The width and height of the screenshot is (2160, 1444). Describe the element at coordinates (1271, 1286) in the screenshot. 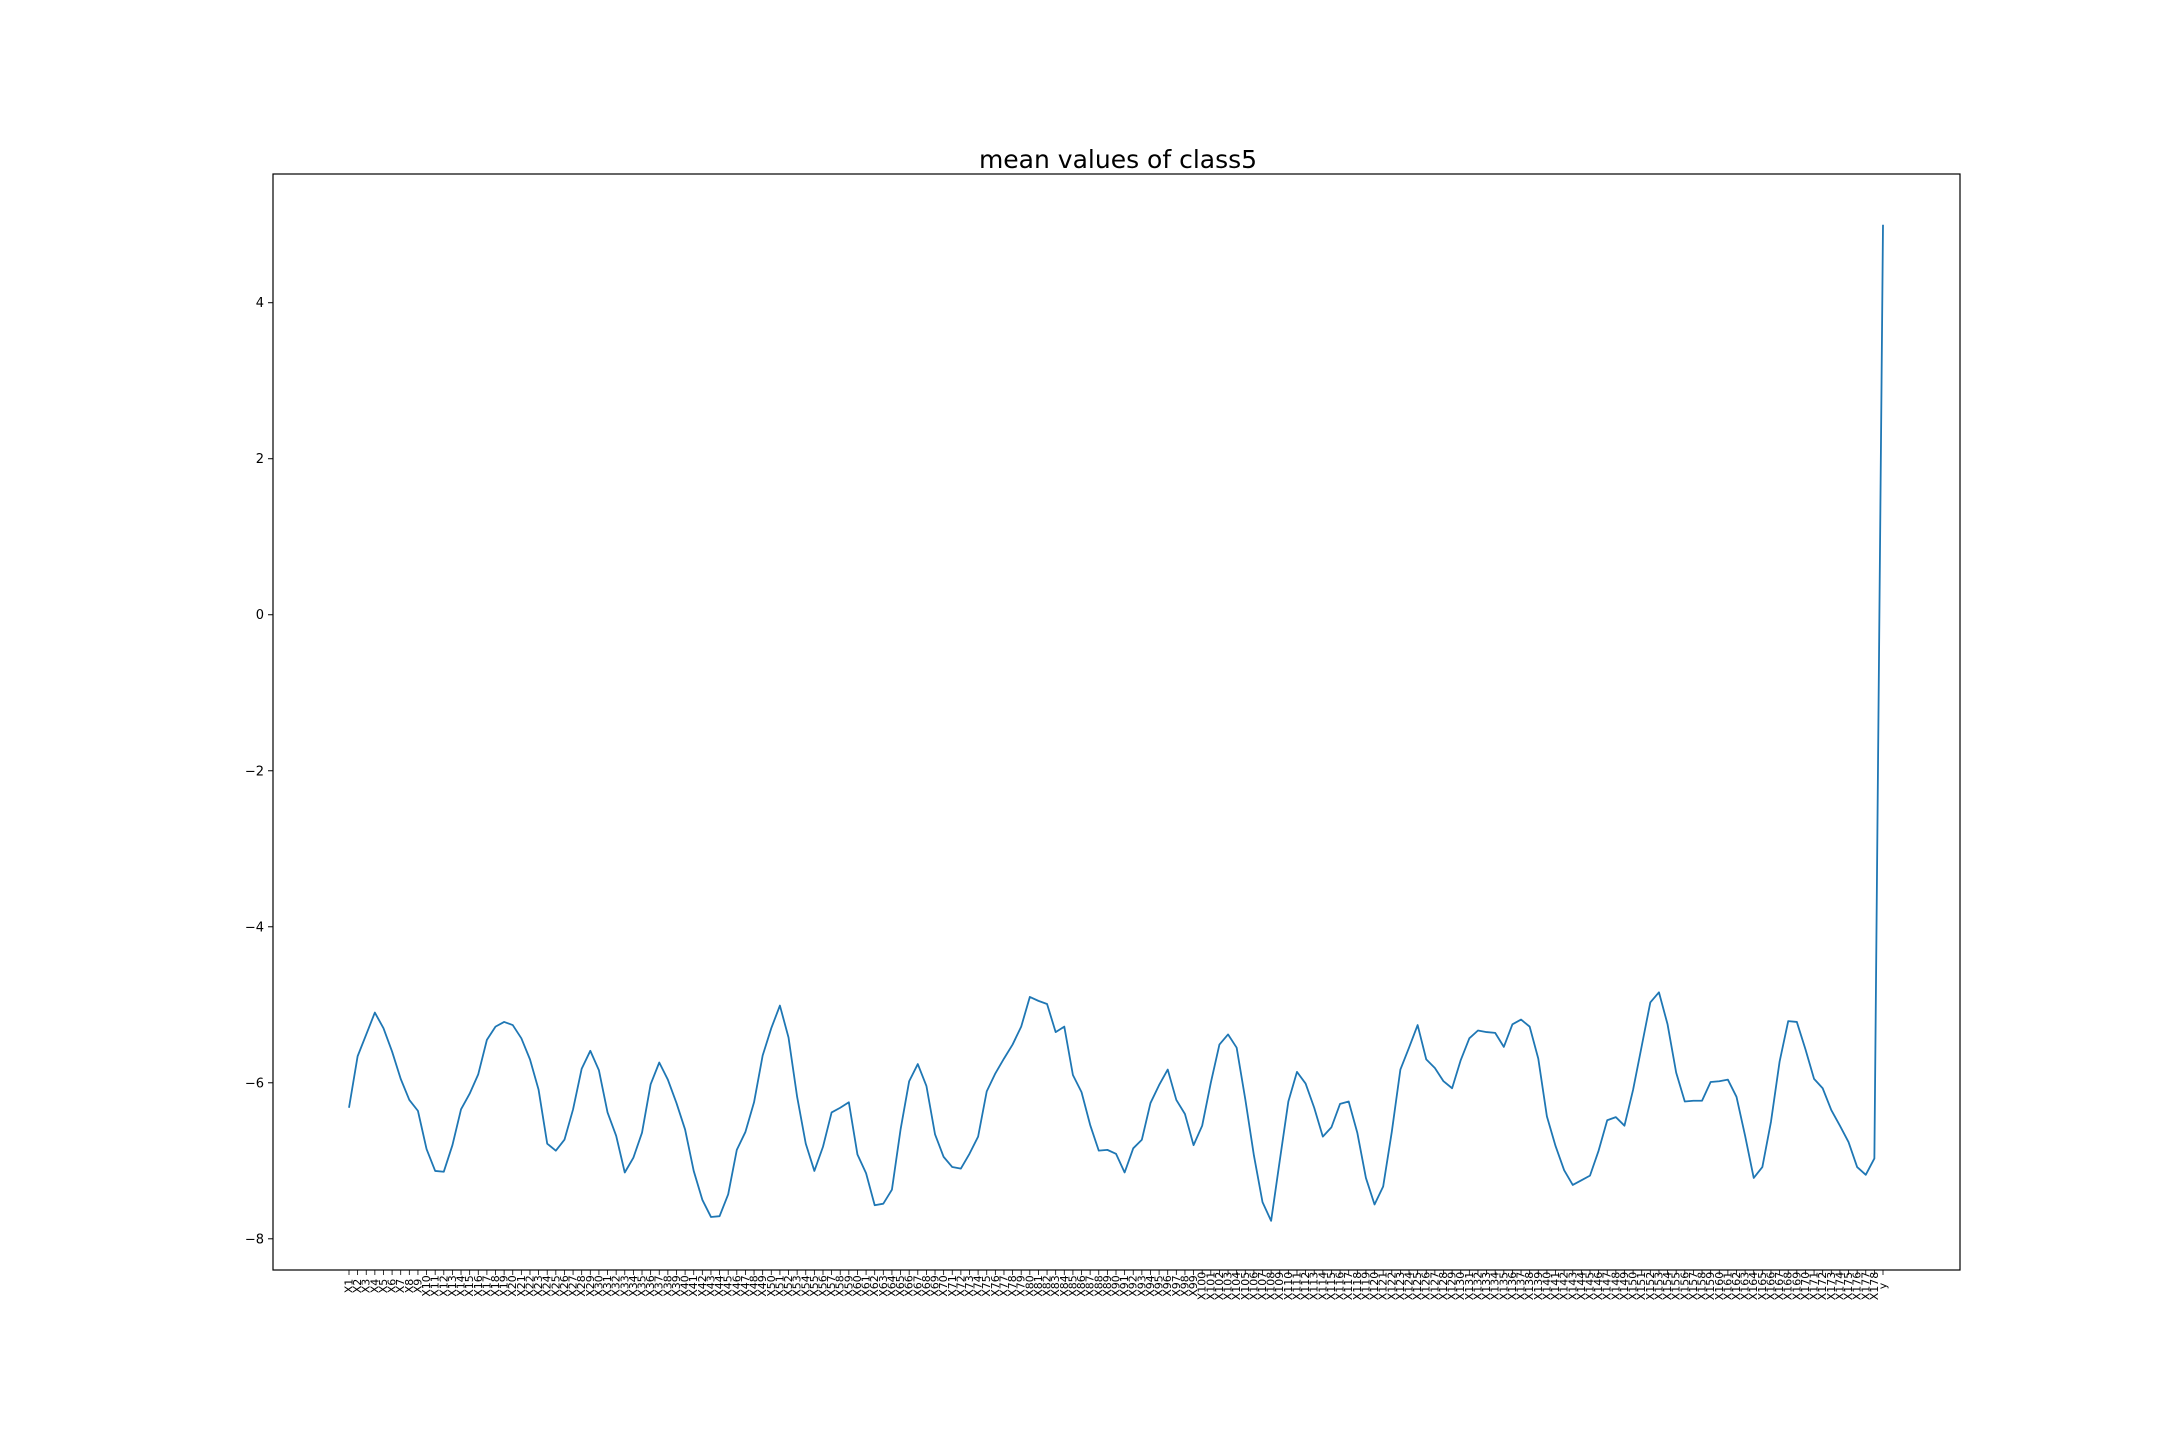

I see `x-tick-label: X108` at that location.